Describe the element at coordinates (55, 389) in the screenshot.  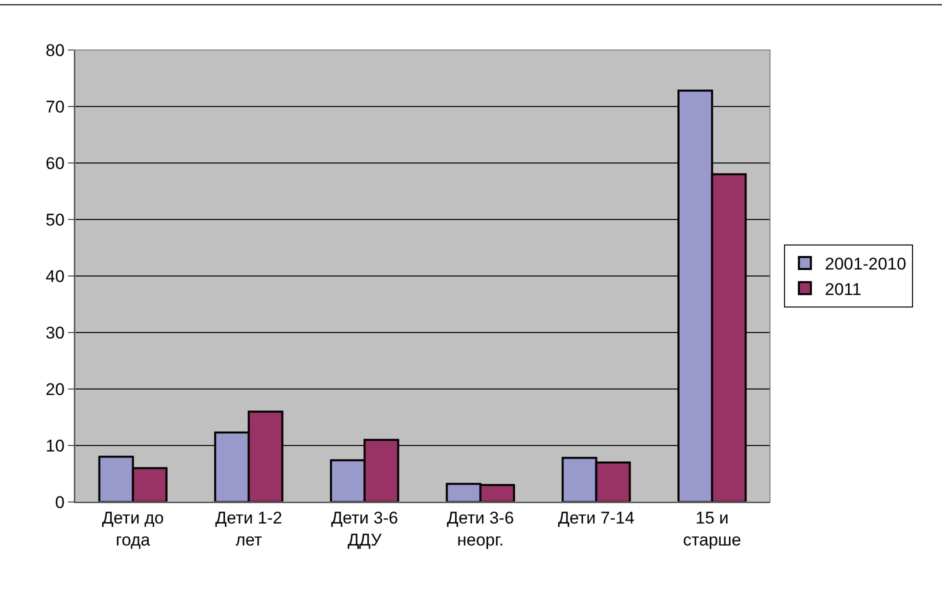
I see `y-tick-label: 20` at that location.